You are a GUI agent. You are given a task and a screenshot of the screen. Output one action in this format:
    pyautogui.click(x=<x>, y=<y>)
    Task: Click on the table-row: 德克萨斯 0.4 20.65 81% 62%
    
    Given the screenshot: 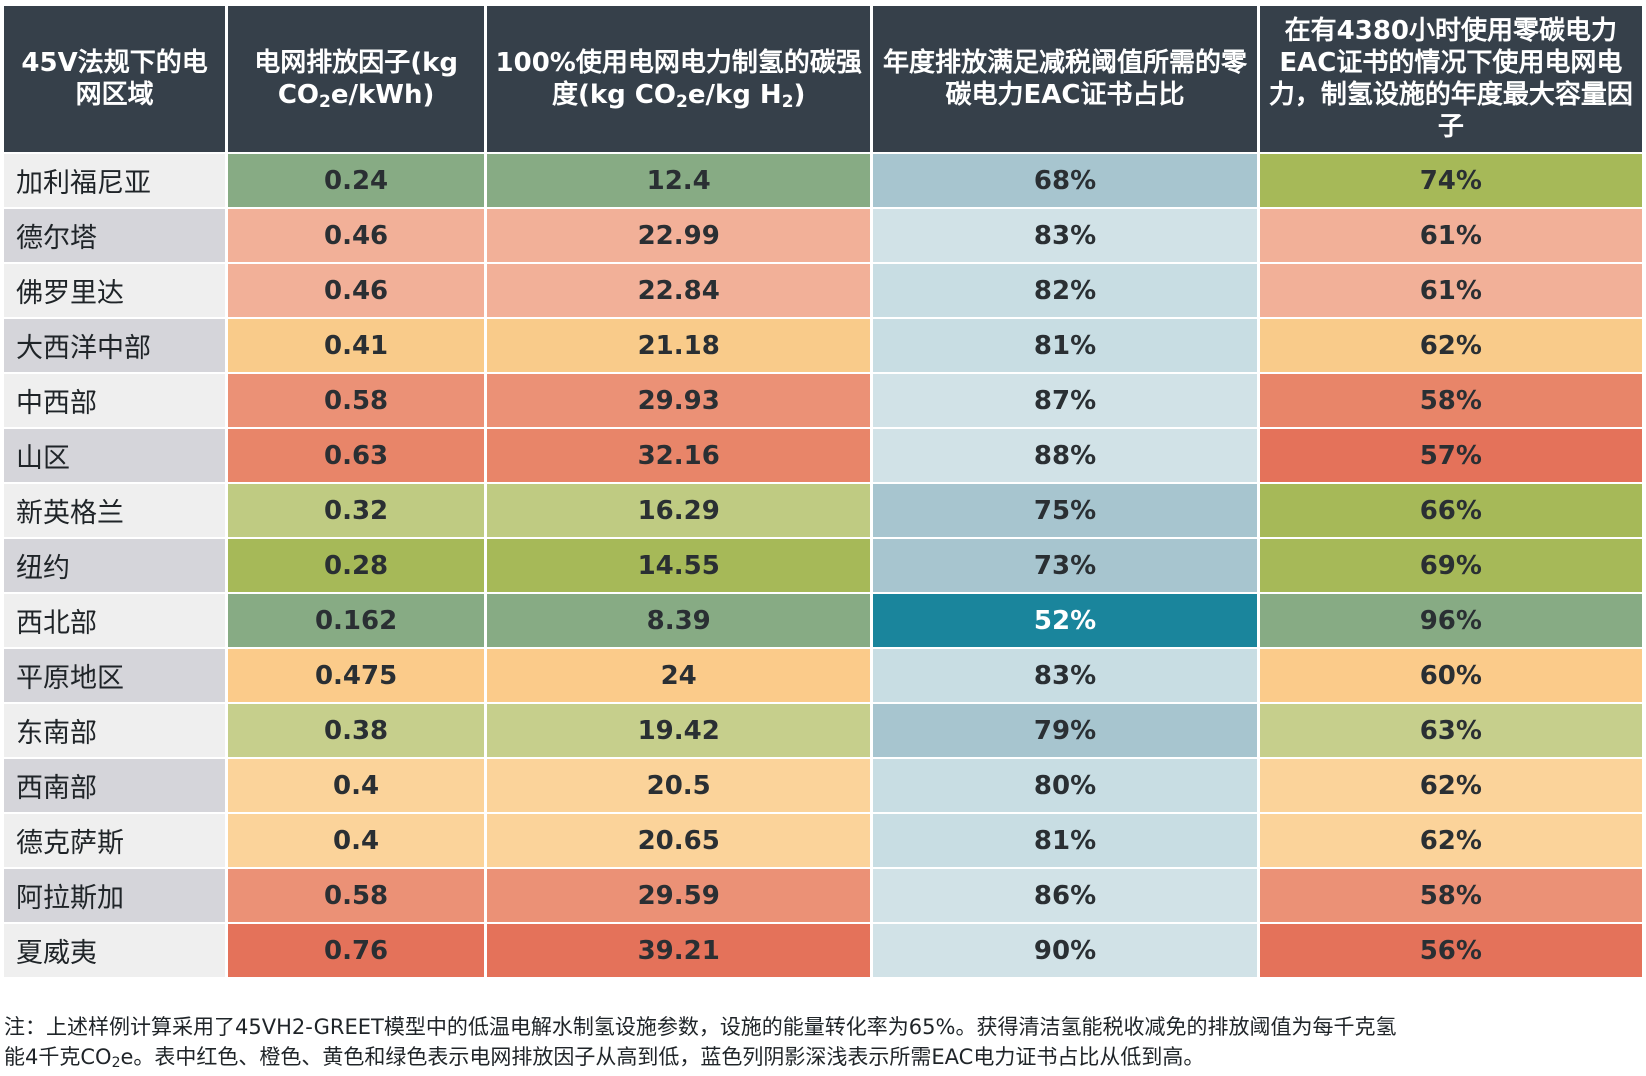 What is the action you would take?
    pyautogui.click(x=823, y=840)
    